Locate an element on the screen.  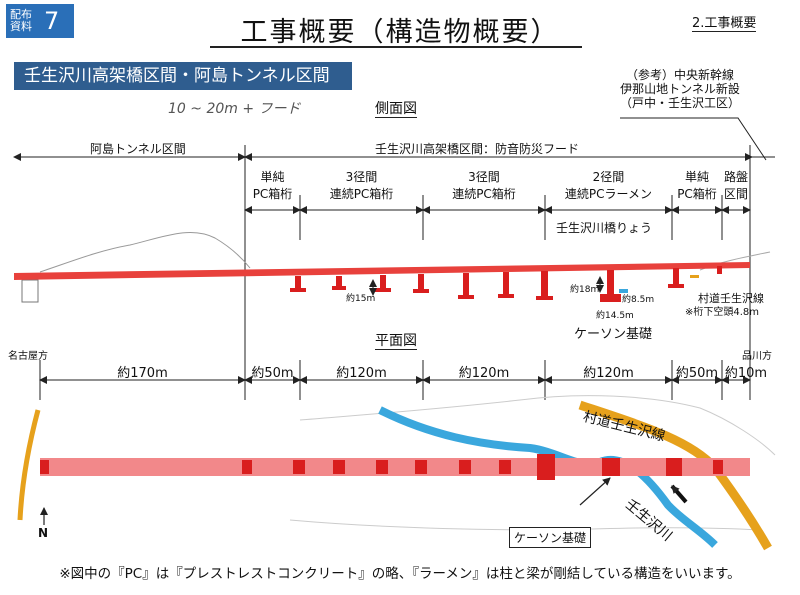
clearance-note: ※桁下空頭4.8m is located at coordinates (722, 312).